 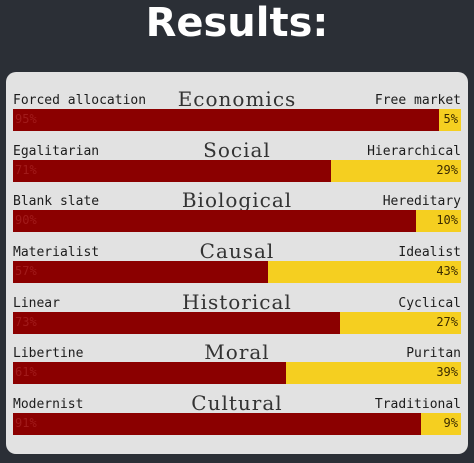 I want to click on score-bar: 57% 43%, so click(x=237, y=272).